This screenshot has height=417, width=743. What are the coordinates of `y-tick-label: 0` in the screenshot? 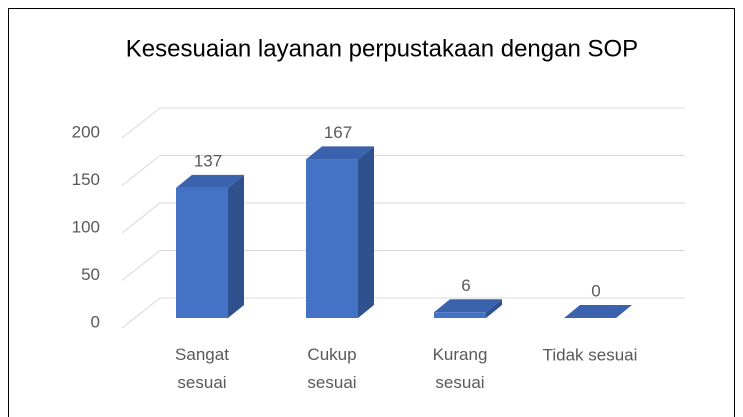 It's located at (95, 321).